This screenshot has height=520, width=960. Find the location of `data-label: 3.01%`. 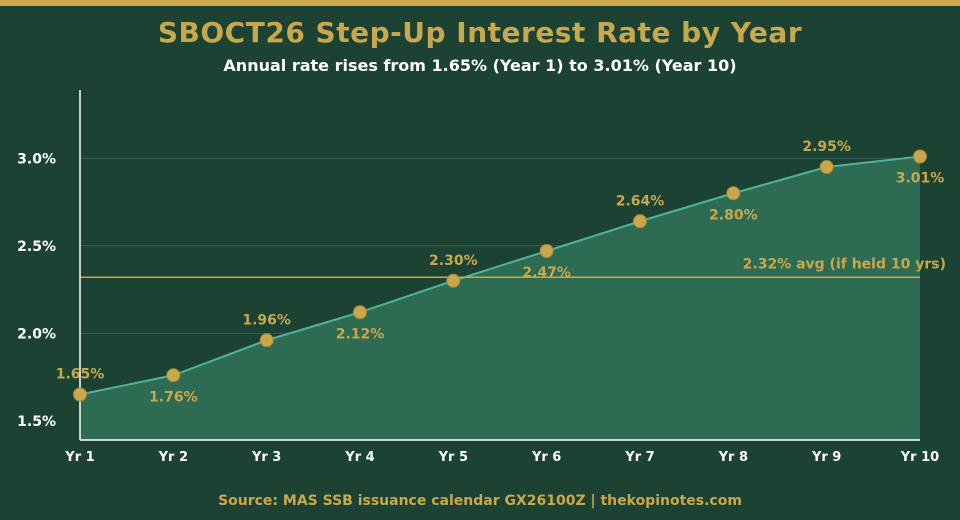

data-label: 3.01% is located at coordinates (920, 179).